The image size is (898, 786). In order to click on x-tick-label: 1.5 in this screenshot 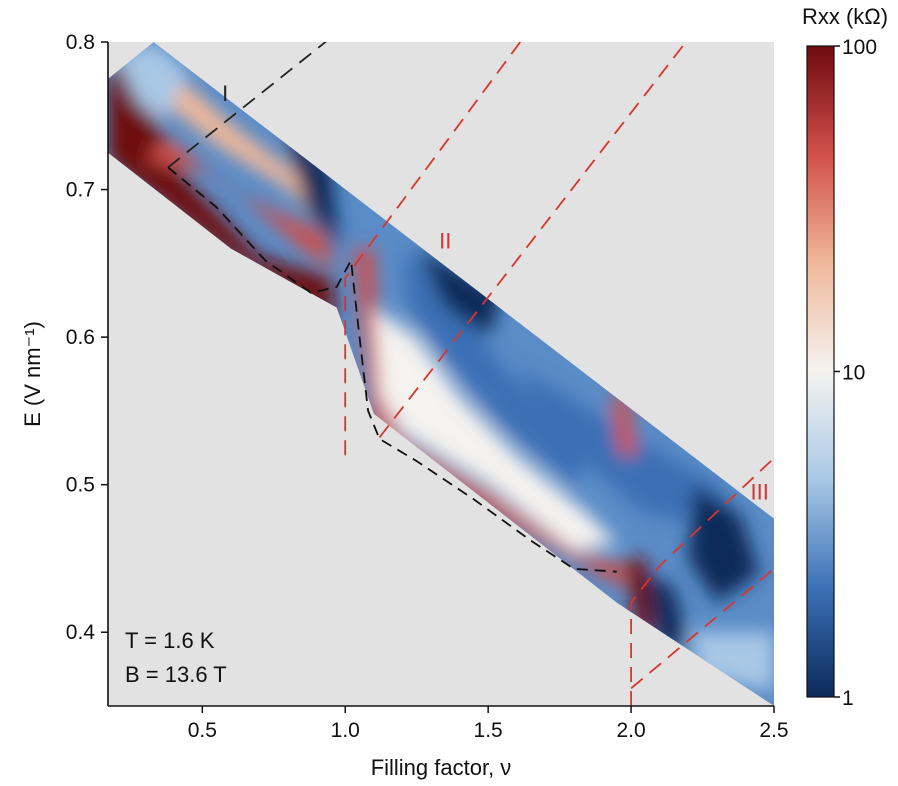, I will do `click(488, 730)`.